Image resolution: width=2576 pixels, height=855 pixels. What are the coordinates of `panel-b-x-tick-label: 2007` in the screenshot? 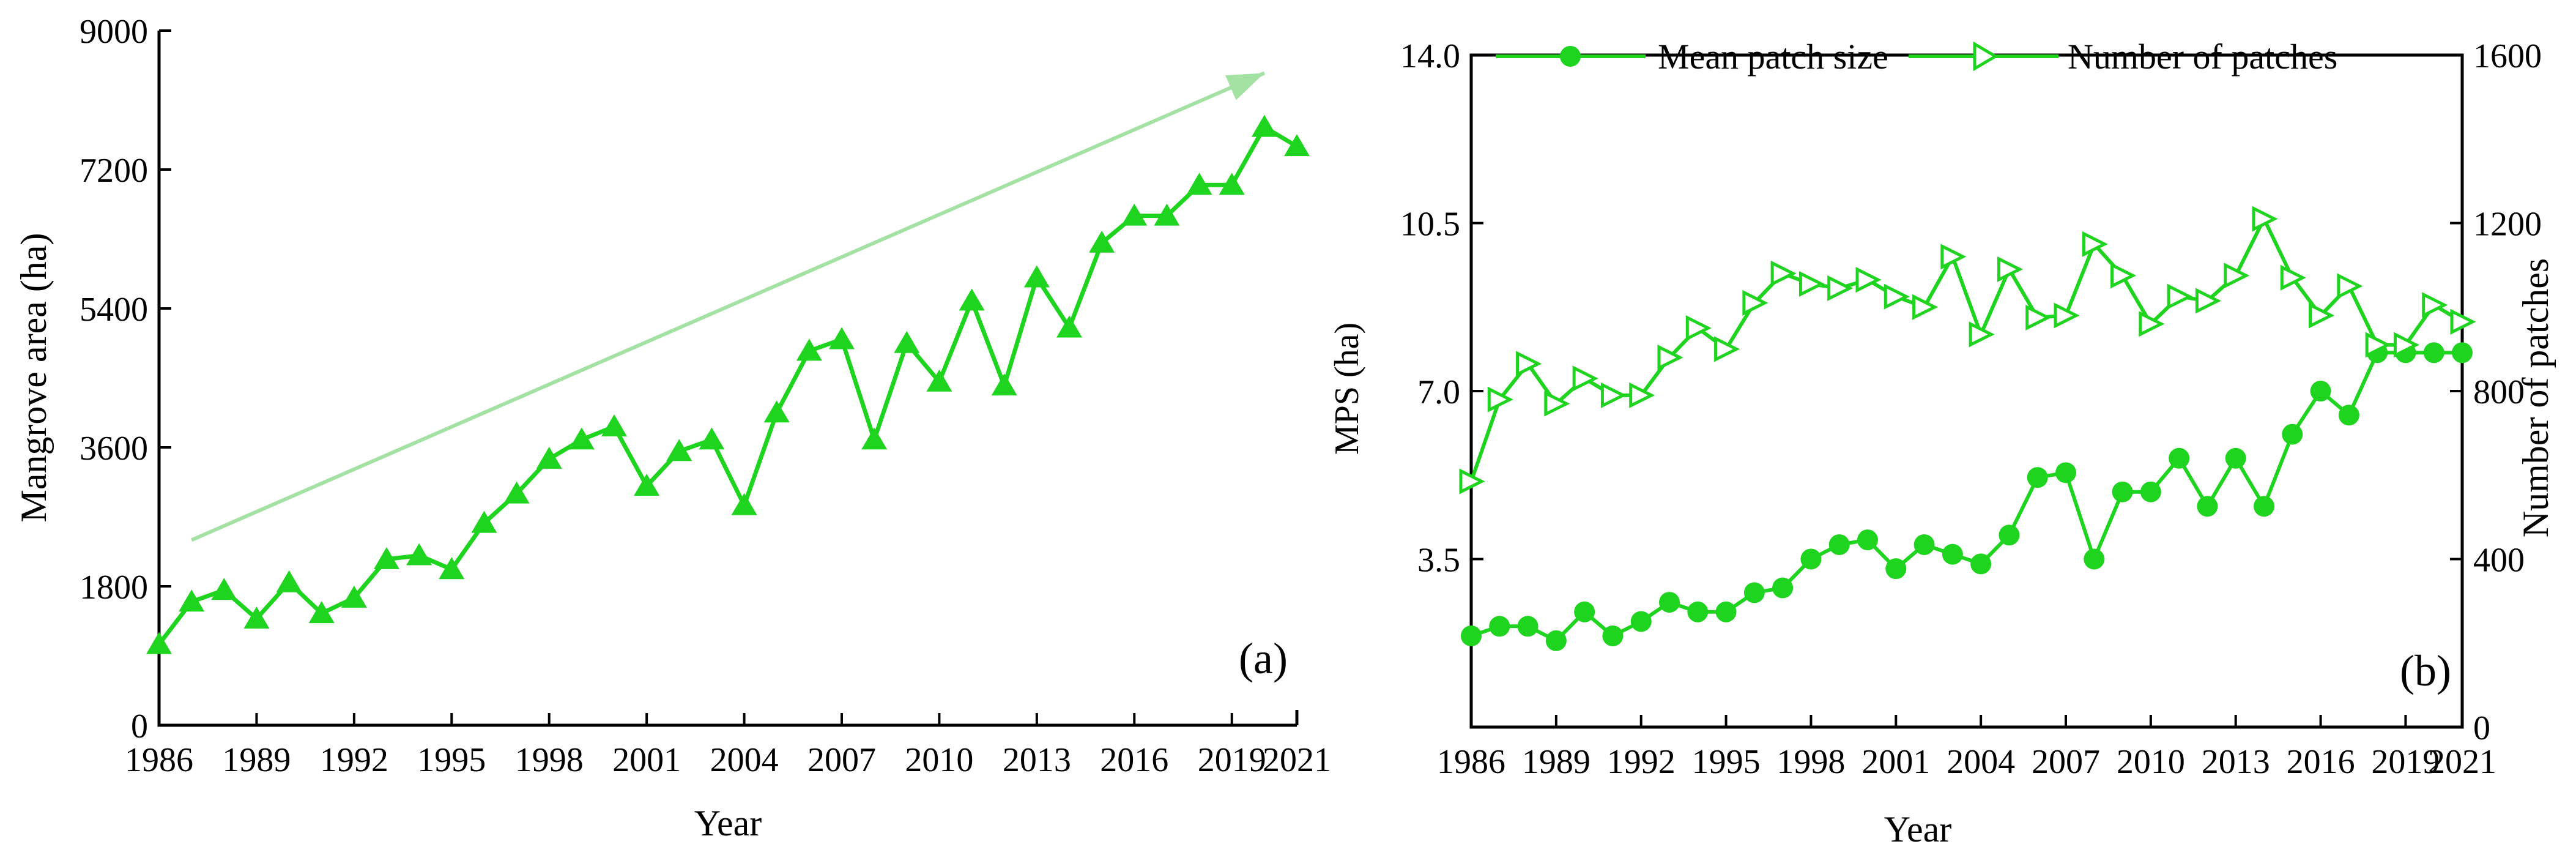 It's located at (2066, 762).